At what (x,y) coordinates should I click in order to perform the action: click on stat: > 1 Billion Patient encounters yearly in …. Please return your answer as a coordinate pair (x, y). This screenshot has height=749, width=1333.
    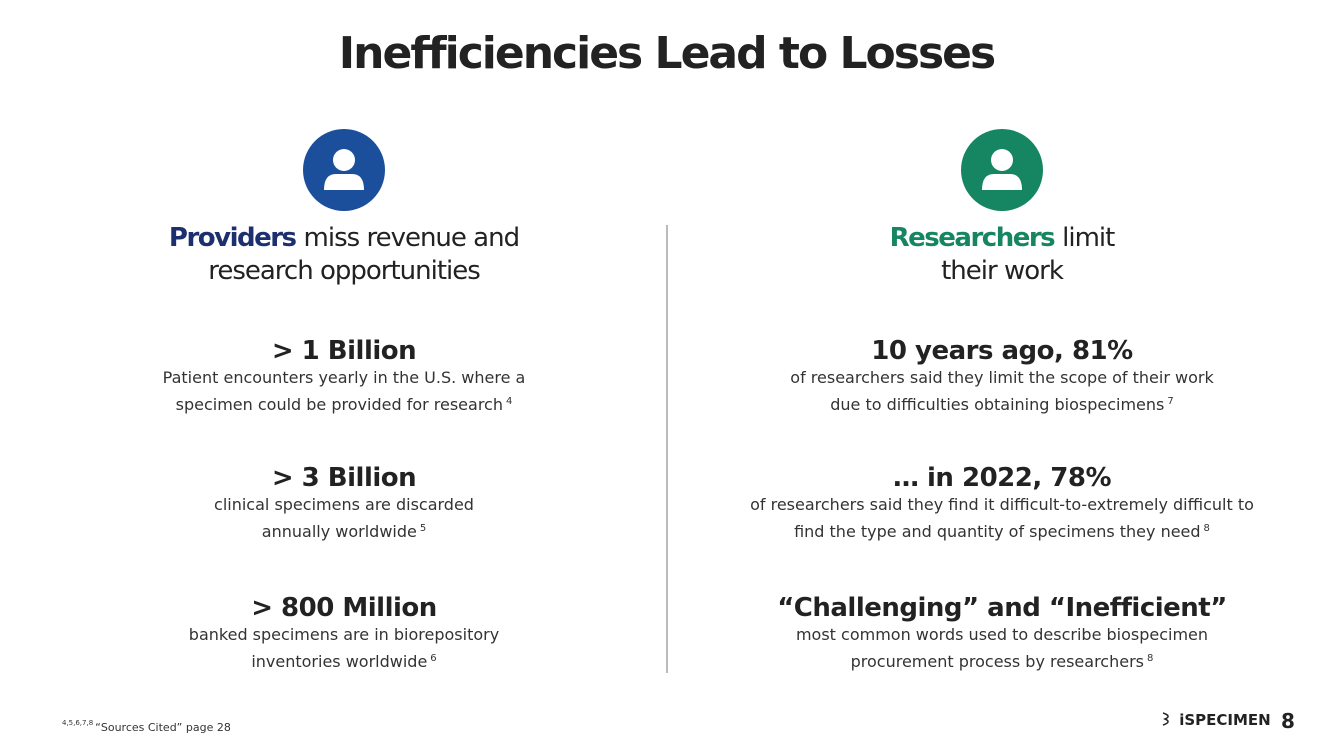
    Looking at the image, I should click on (344, 376).